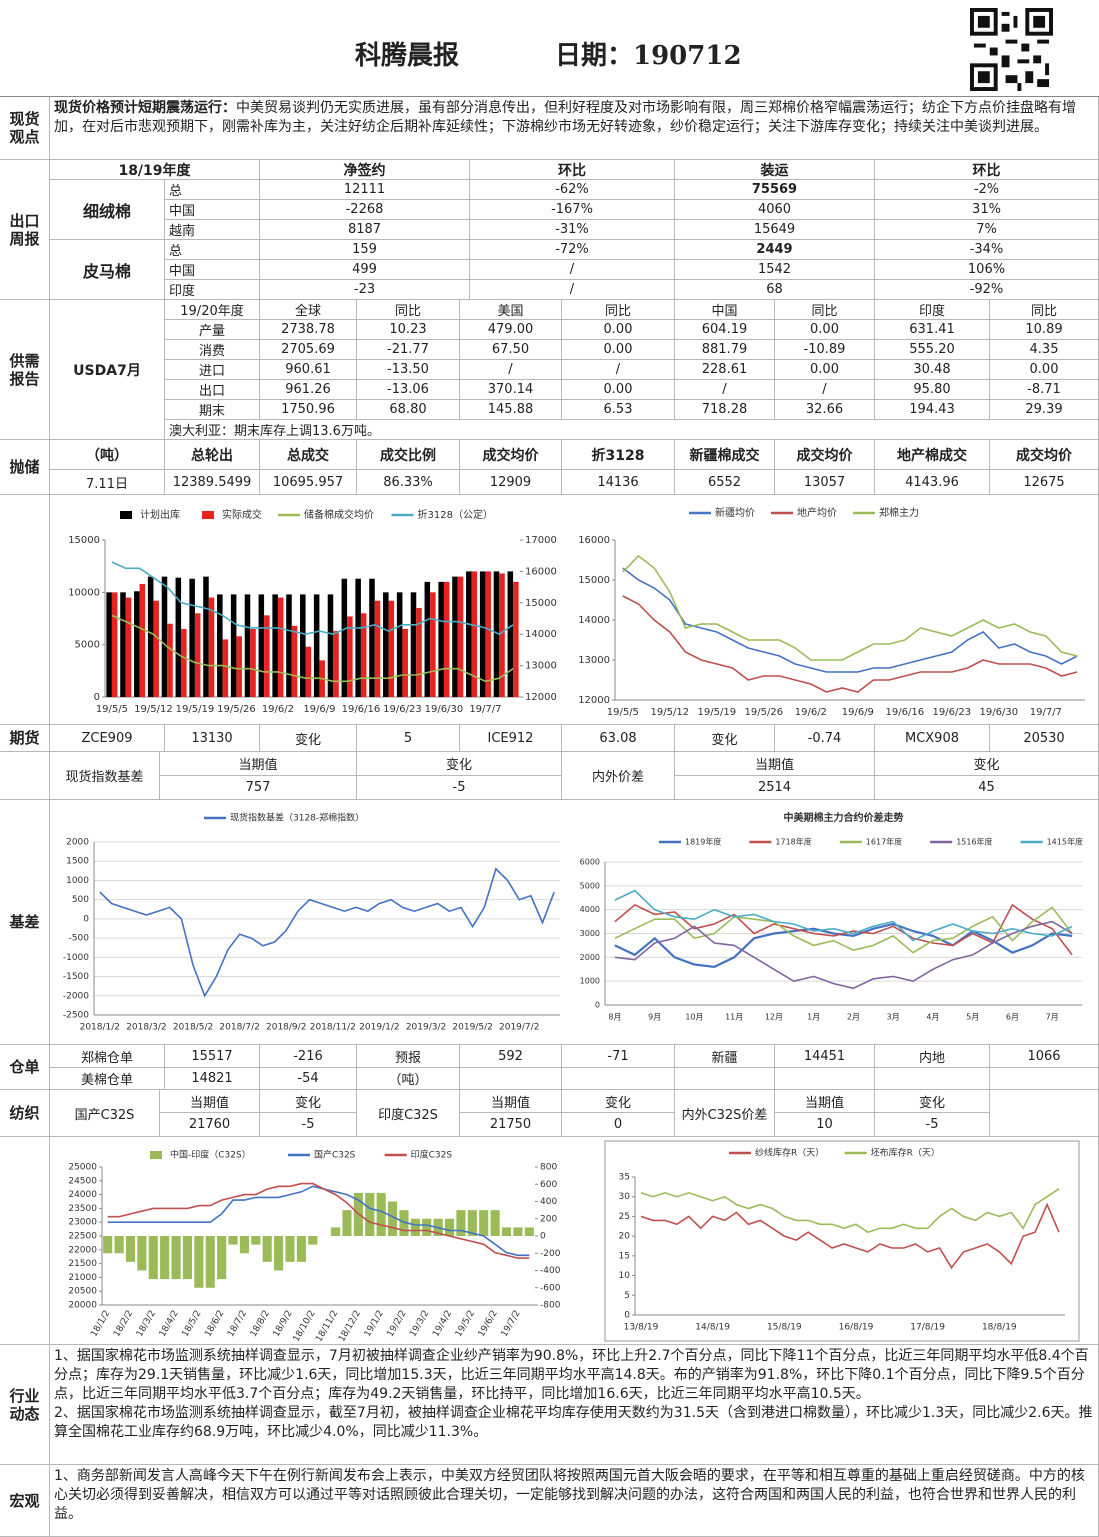  I want to click on table-cell: 75569, so click(775, 190).